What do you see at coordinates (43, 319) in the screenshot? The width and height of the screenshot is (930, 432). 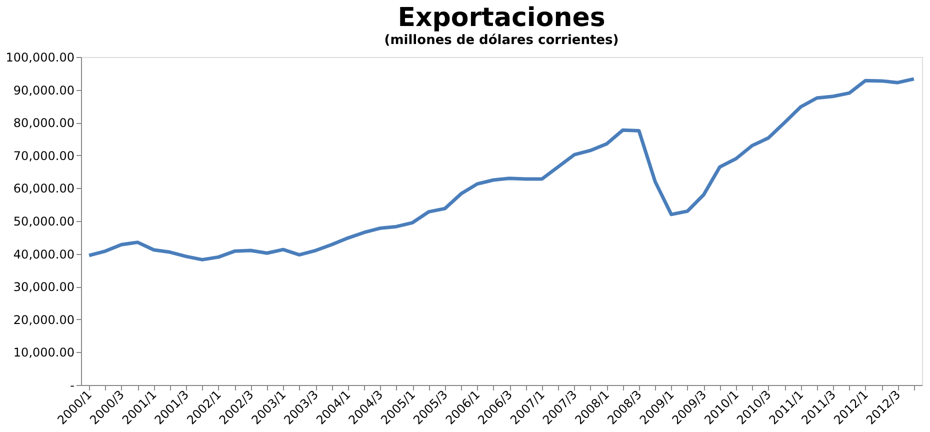 I see `y-tick-label: 20,000.00` at bounding box center [43, 319].